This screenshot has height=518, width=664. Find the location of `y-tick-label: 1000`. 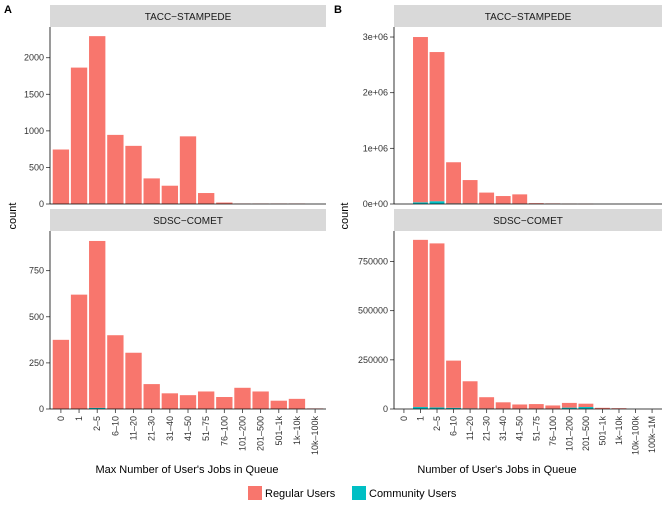

y-tick-label: 1000 is located at coordinates (34, 131).